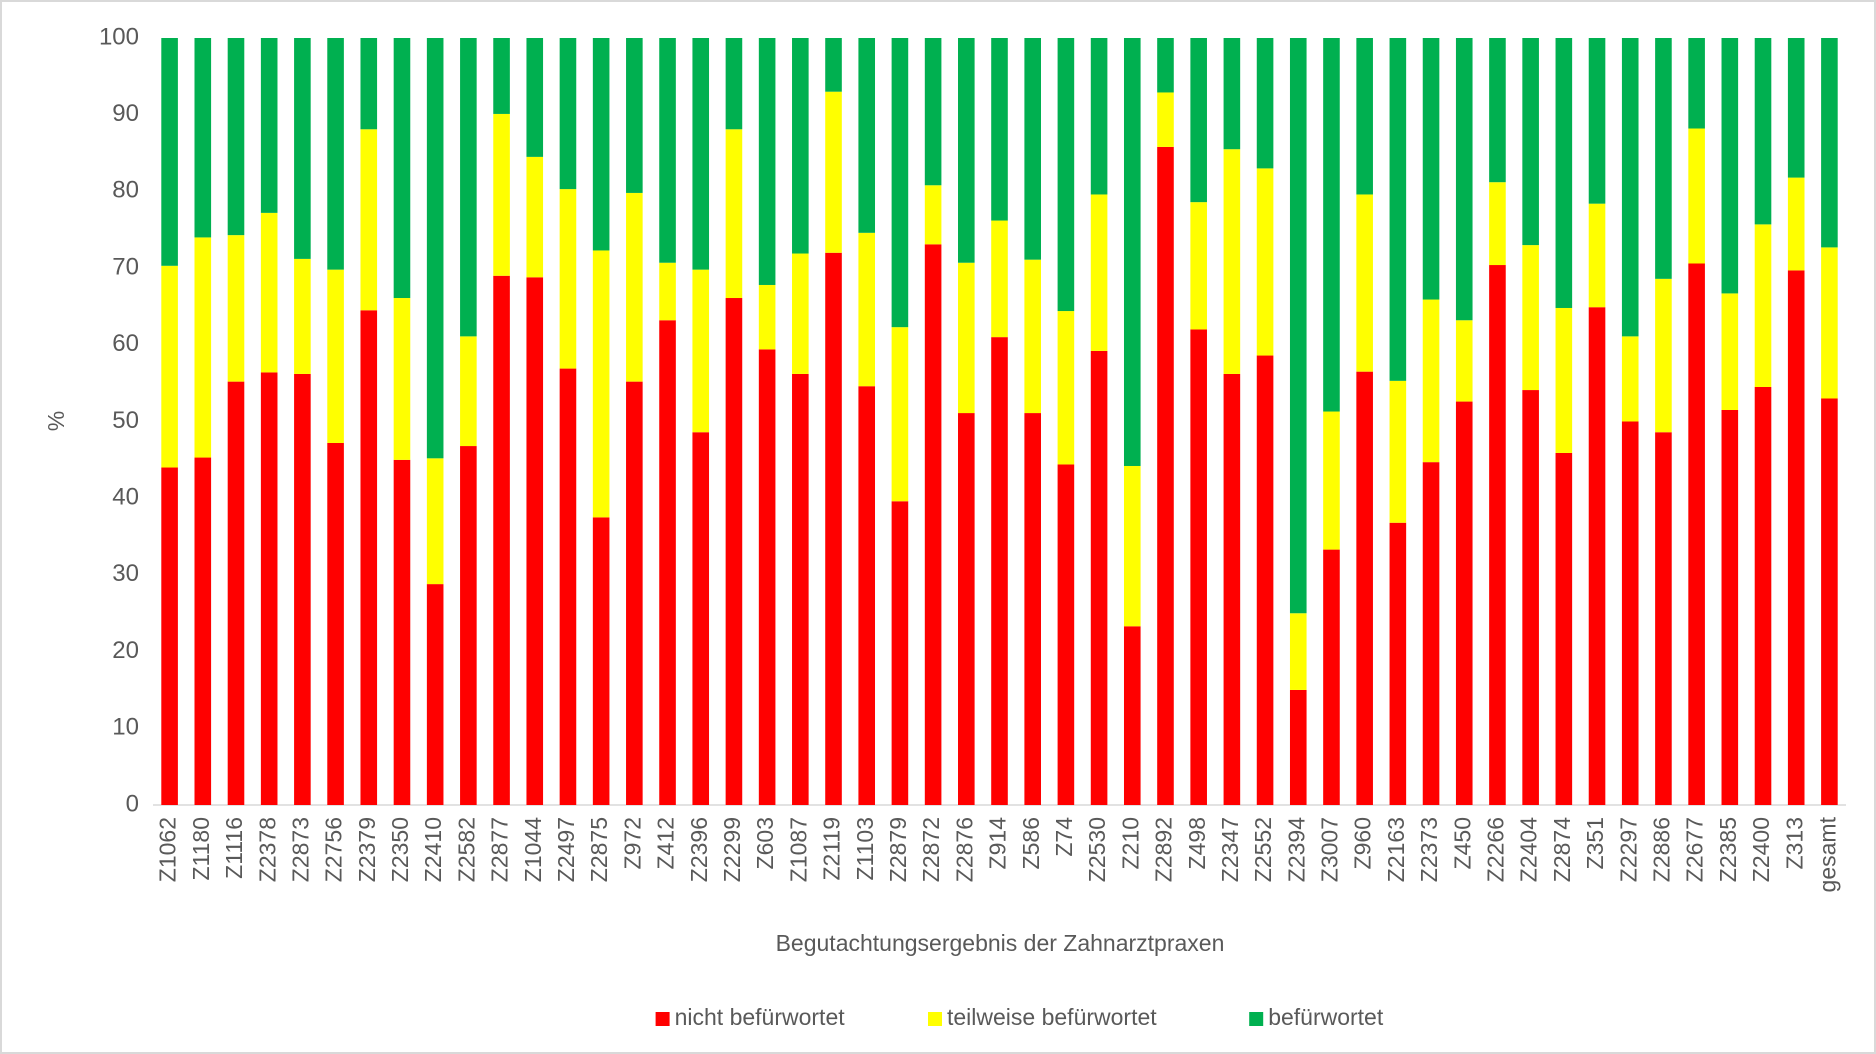 This screenshot has width=1876, height=1054. I want to click on x-tick-label: Z2875, so click(599, 849).